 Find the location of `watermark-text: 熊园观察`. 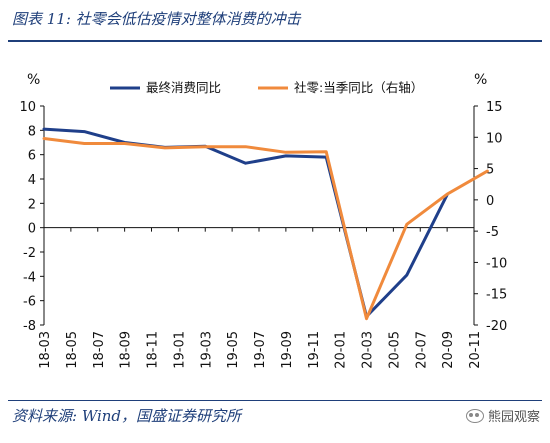

watermark-text: 熊园观察 is located at coordinates (513, 417).